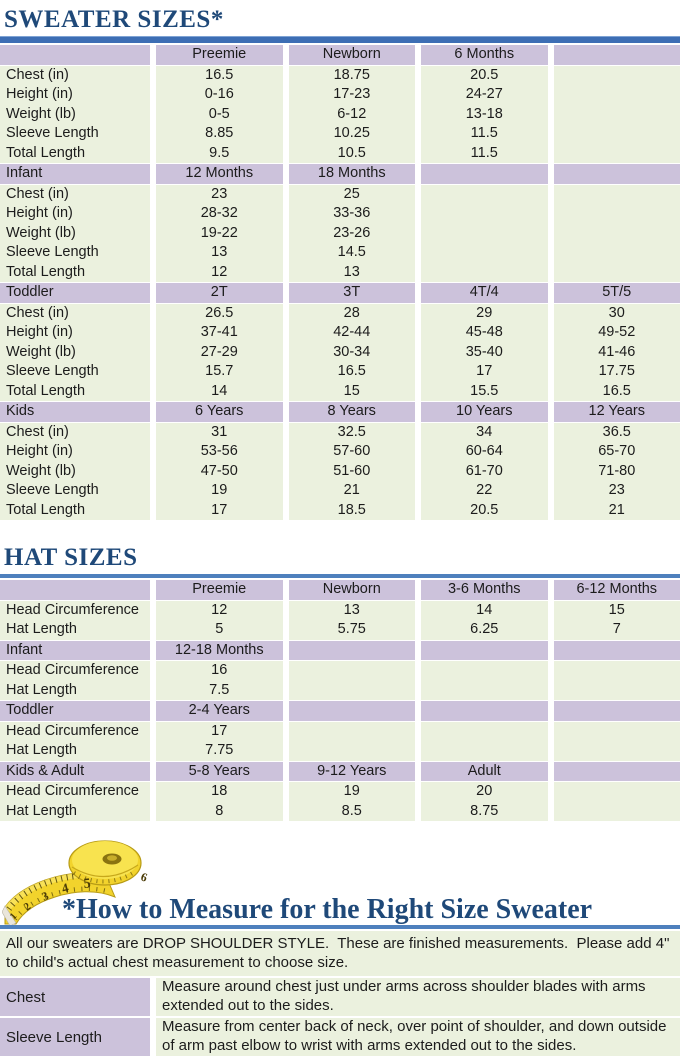 The width and height of the screenshot is (680, 1056). What do you see at coordinates (617, 372) in the screenshot?
I see `value-cell: 17.75` at bounding box center [617, 372].